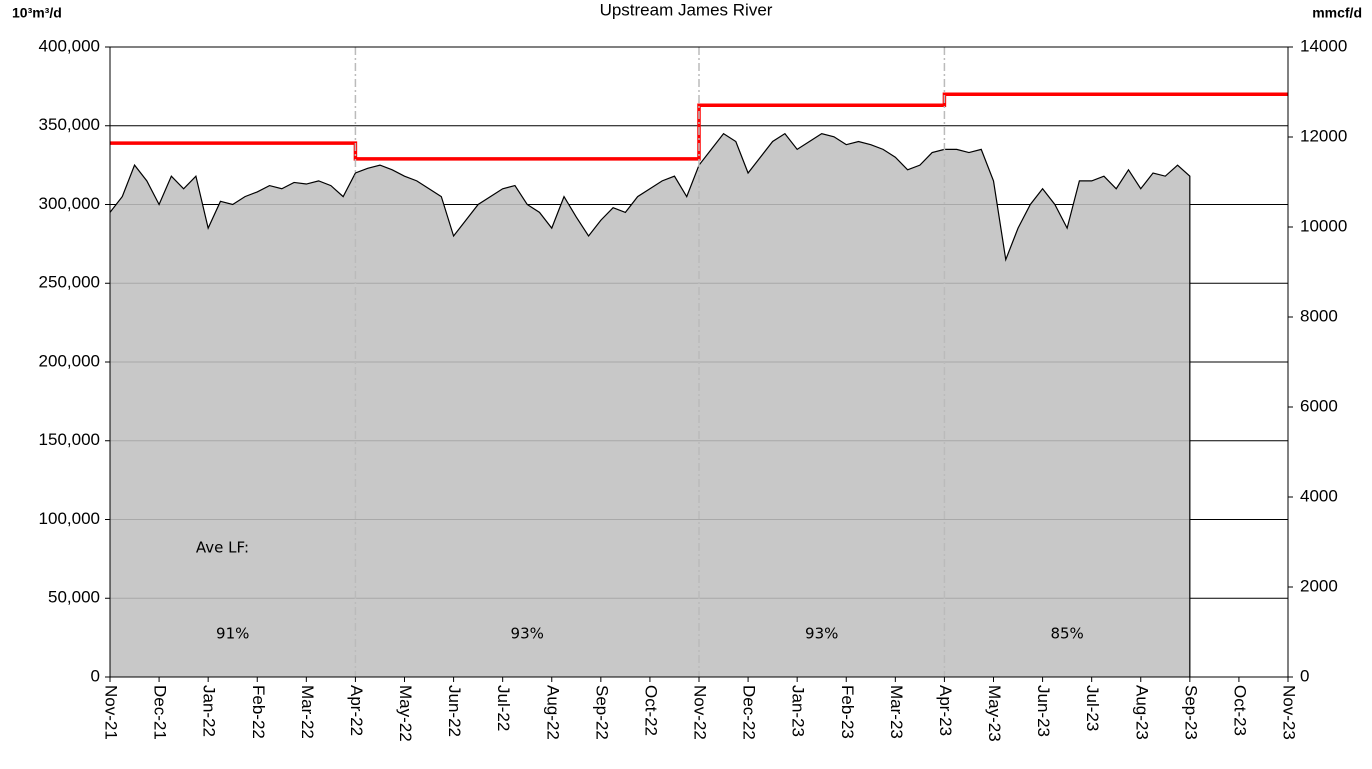 The image size is (1372, 769). What do you see at coordinates (69, 45) in the screenshot?
I see `y-tick-label: 400,000` at bounding box center [69, 45].